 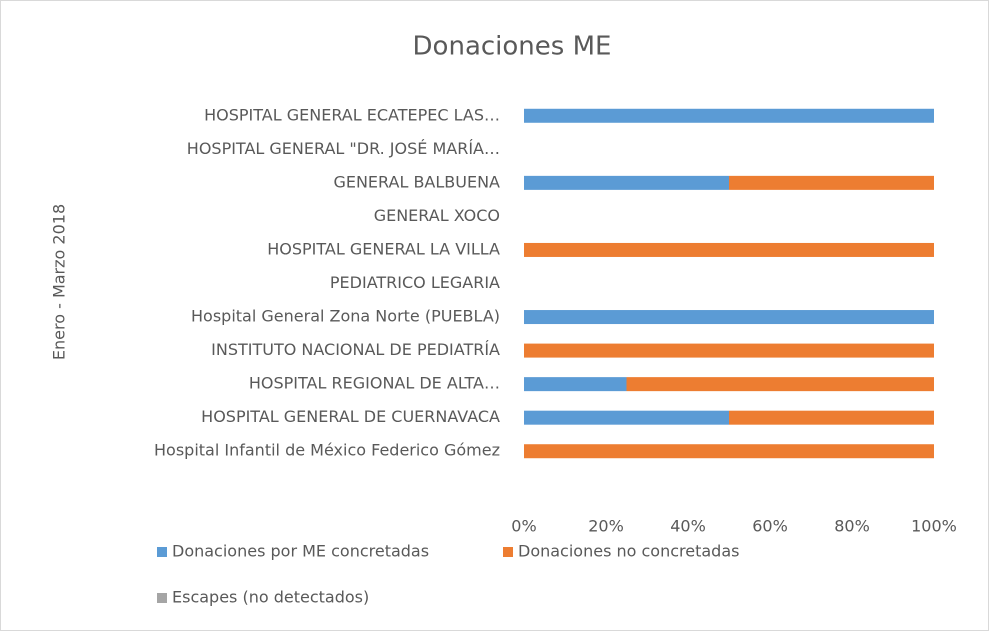 I want to click on x-tick-label: 60%, so click(x=770, y=526).